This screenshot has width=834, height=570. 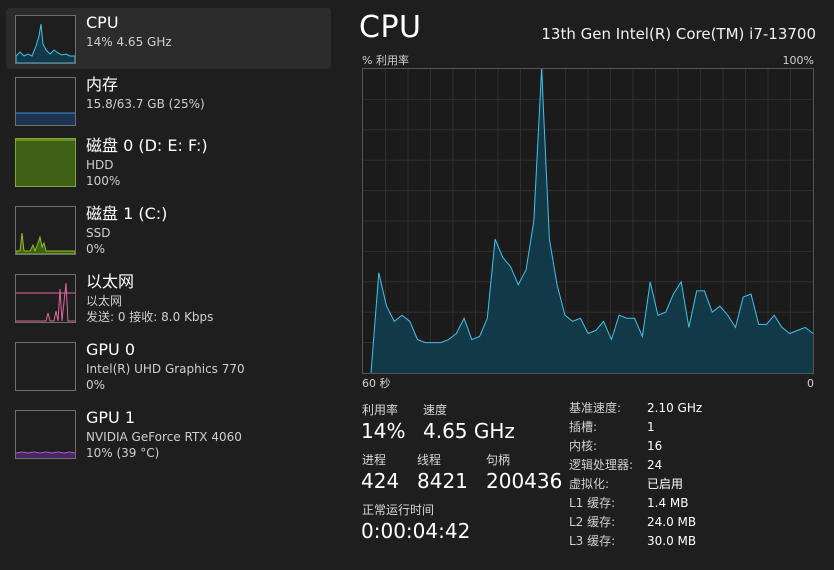 What do you see at coordinates (810, 383) in the screenshot?
I see `graph-x-right-label: 0` at bounding box center [810, 383].